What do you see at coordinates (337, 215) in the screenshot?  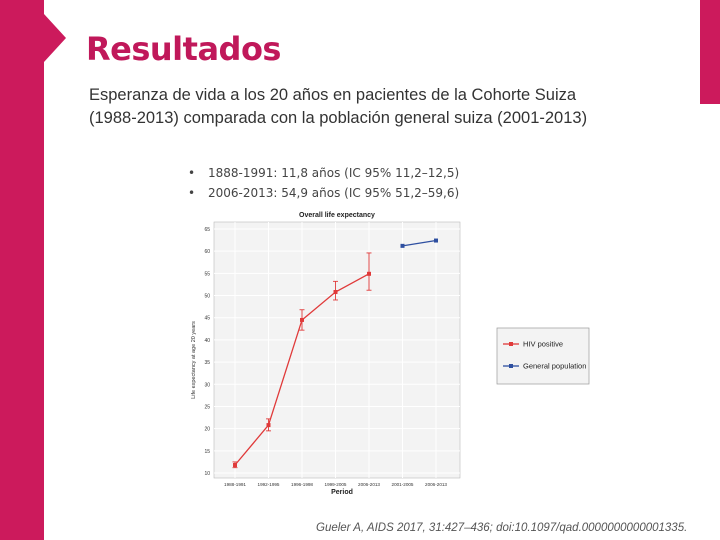 I see `chart-title: Overall life expectancy` at bounding box center [337, 215].